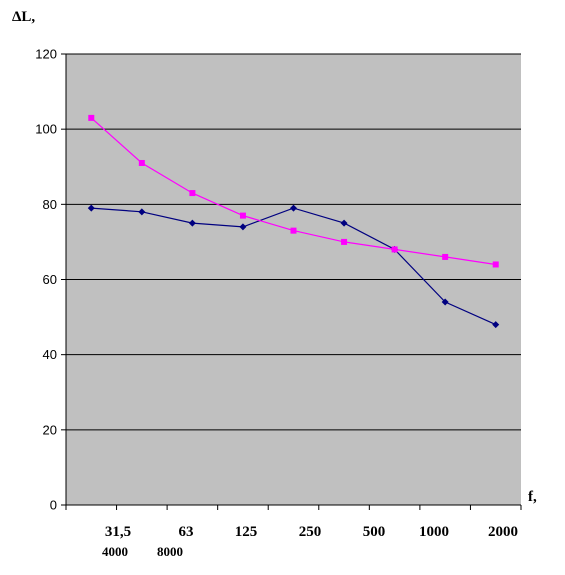 This screenshot has width=565, height=575. Describe the element at coordinates (374, 532) in the screenshot. I see `x-tick-label: 500` at that location.